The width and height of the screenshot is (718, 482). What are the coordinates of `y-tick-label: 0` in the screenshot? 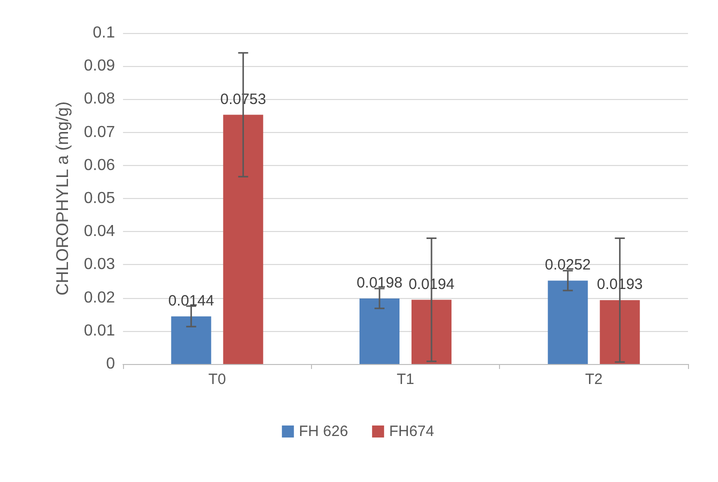 It's located at (111, 364).